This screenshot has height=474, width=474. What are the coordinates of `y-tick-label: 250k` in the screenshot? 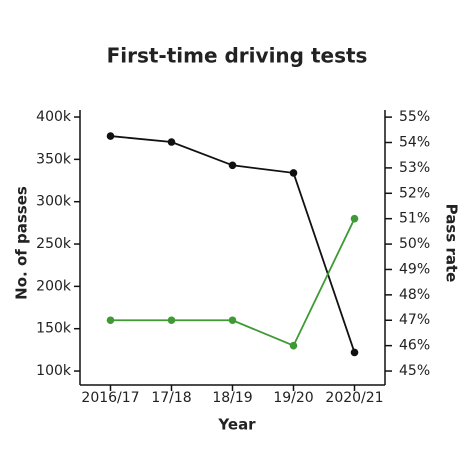 It's located at (54, 244).